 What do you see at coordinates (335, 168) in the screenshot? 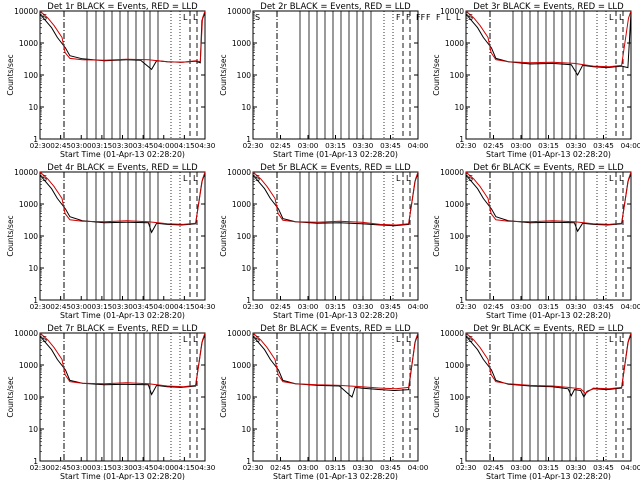
I see `panel-title: Det 5r BLACK = Events, RED = LLD` at bounding box center [335, 168].